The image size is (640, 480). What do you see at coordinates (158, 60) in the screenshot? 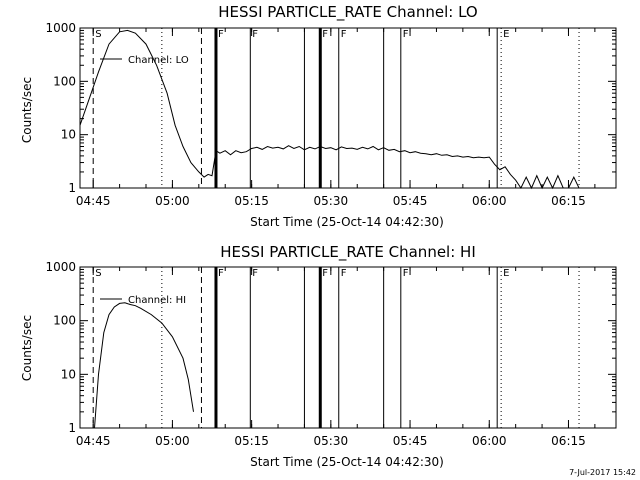
I see `legend-label: Channel: LO` at bounding box center [158, 60].